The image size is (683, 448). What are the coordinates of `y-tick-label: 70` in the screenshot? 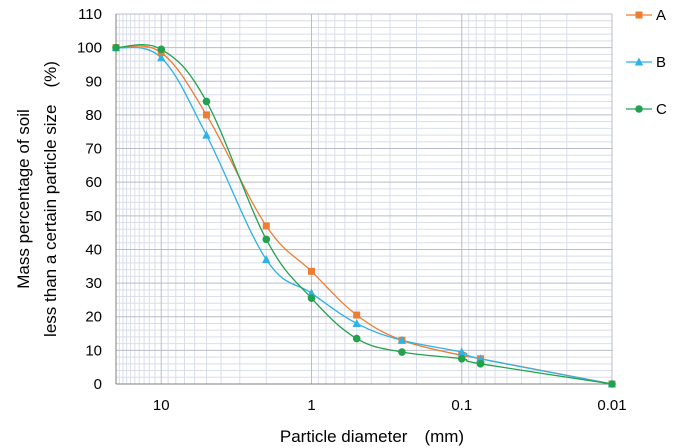 It's located at (93, 149).